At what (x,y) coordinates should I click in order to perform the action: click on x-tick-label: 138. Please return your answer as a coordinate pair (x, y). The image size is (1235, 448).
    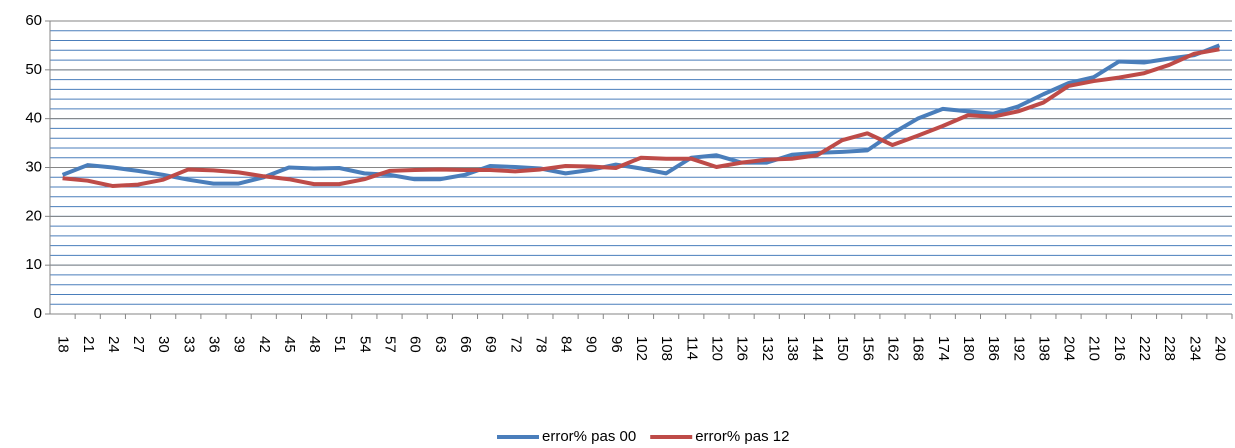
    Looking at the image, I should click on (792, 348).